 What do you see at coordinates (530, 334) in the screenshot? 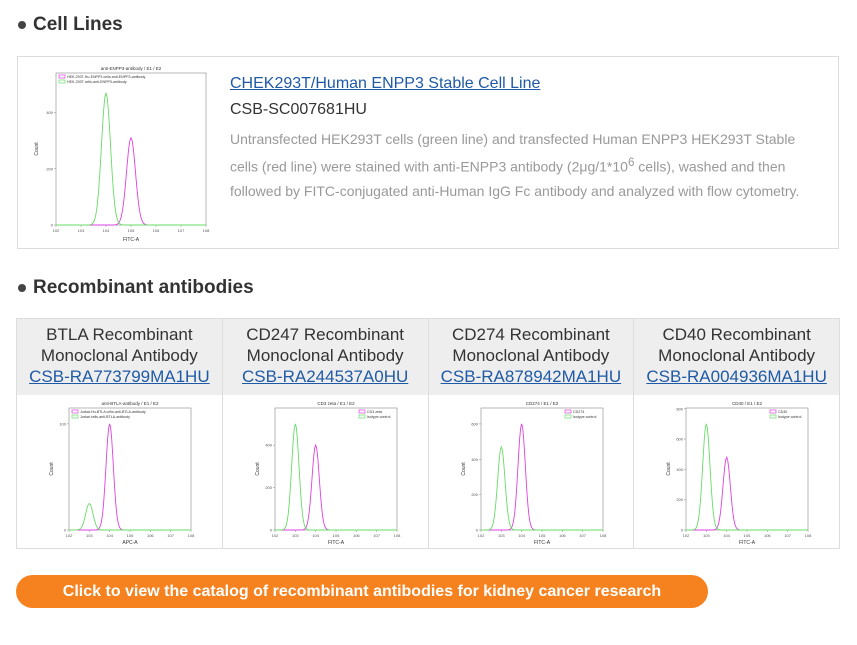
I see `antibody-name-line1: CD274 Recombinant` at bounding box center [530, 334].